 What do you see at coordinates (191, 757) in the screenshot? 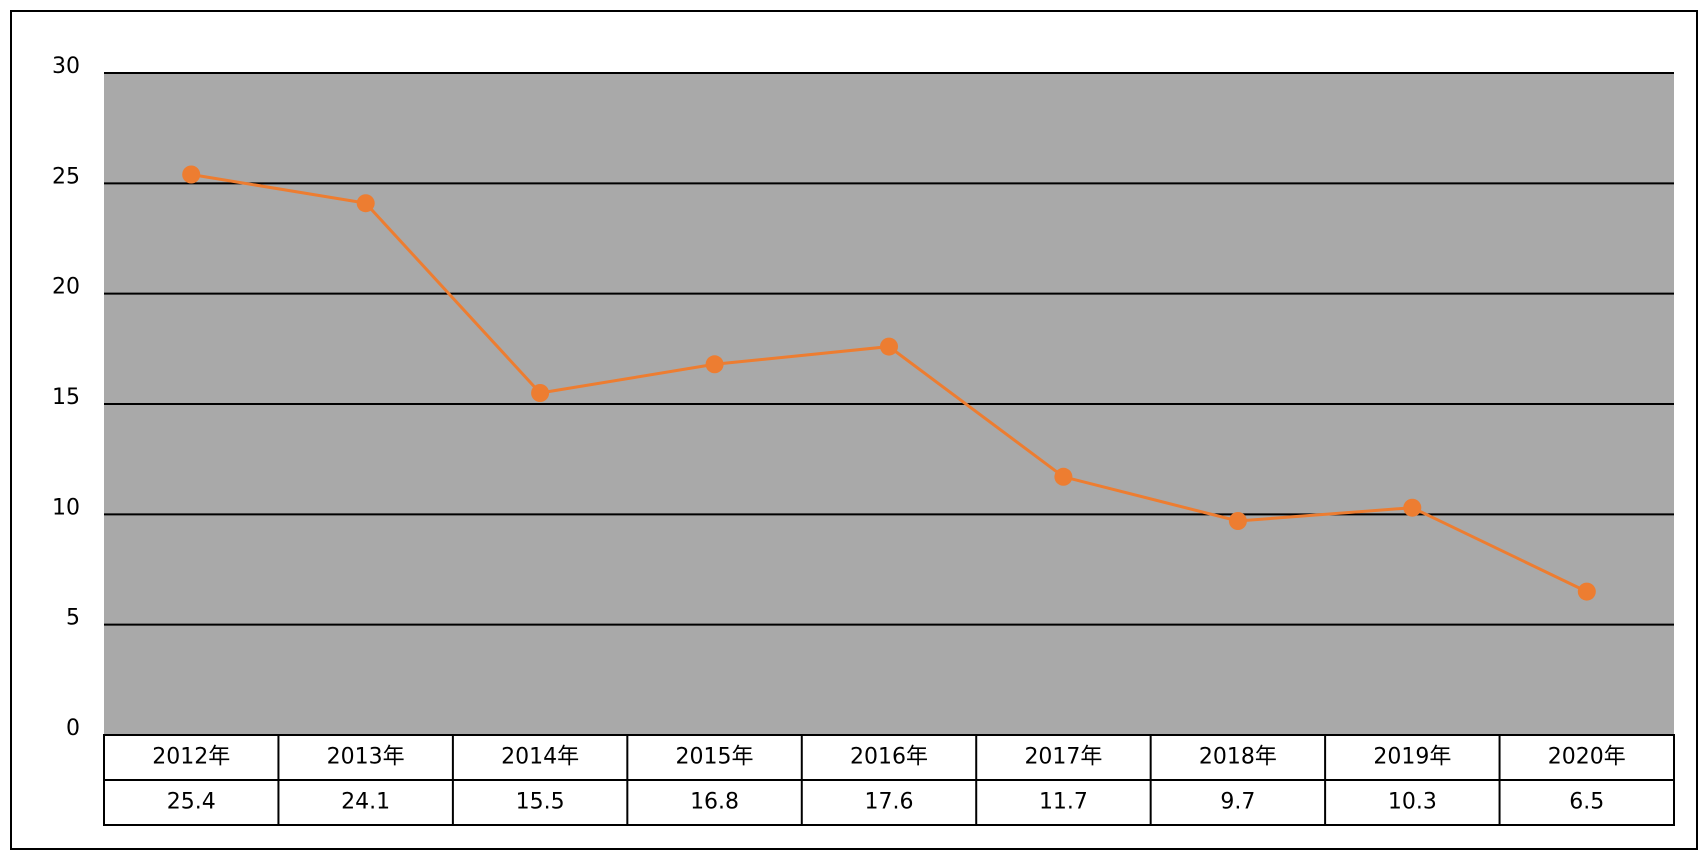
I see `x-tick-label: 2012年` at bounding box center [191, 757].